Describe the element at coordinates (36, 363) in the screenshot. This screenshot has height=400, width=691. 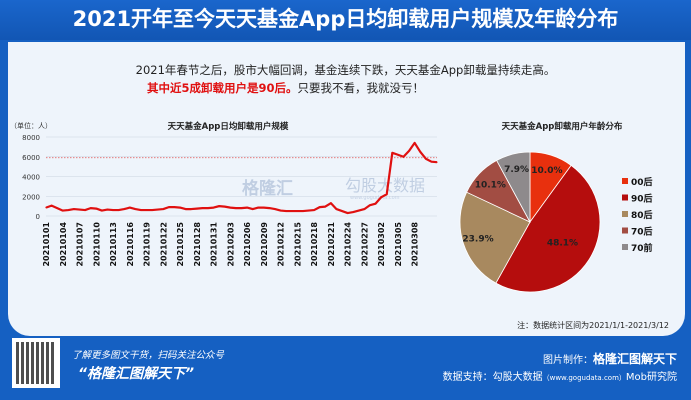
I see `qr-code` at that location.